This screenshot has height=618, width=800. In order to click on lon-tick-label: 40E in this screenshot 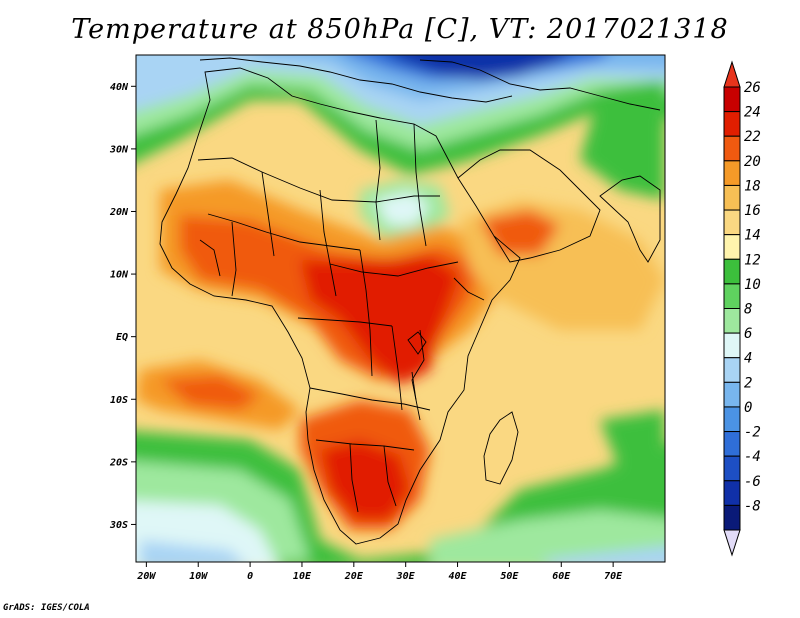, I will do `click(458, 576)`.